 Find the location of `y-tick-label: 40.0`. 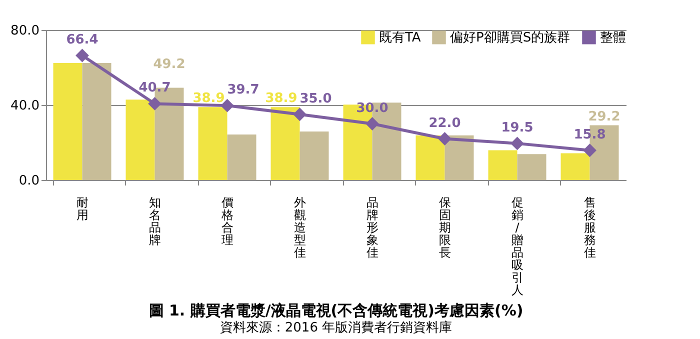

y-tick-label: 40.0 is located at coordinates (25, 106).